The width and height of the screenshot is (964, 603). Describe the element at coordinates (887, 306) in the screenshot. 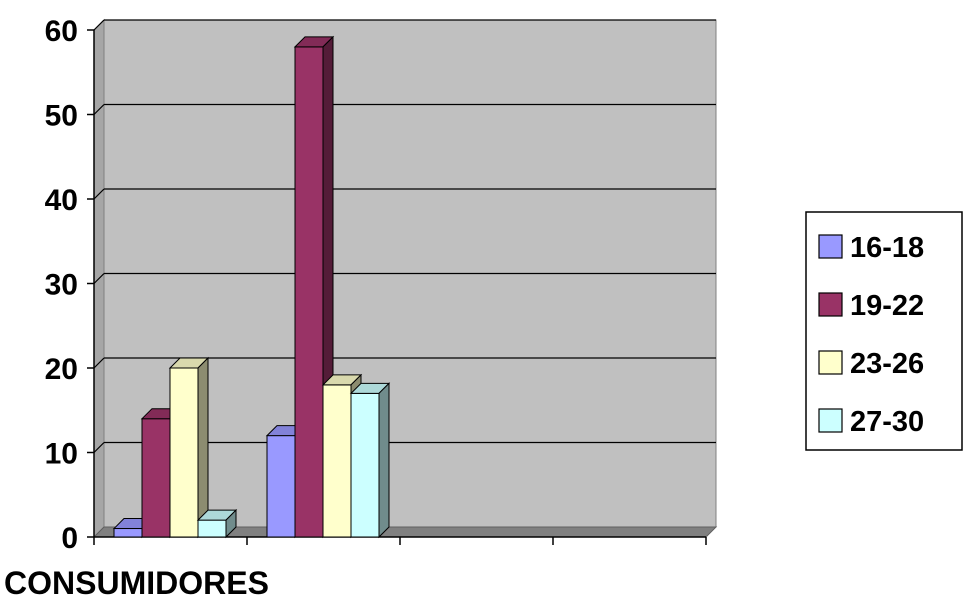

I see `legend-label: 19-22` at that location.